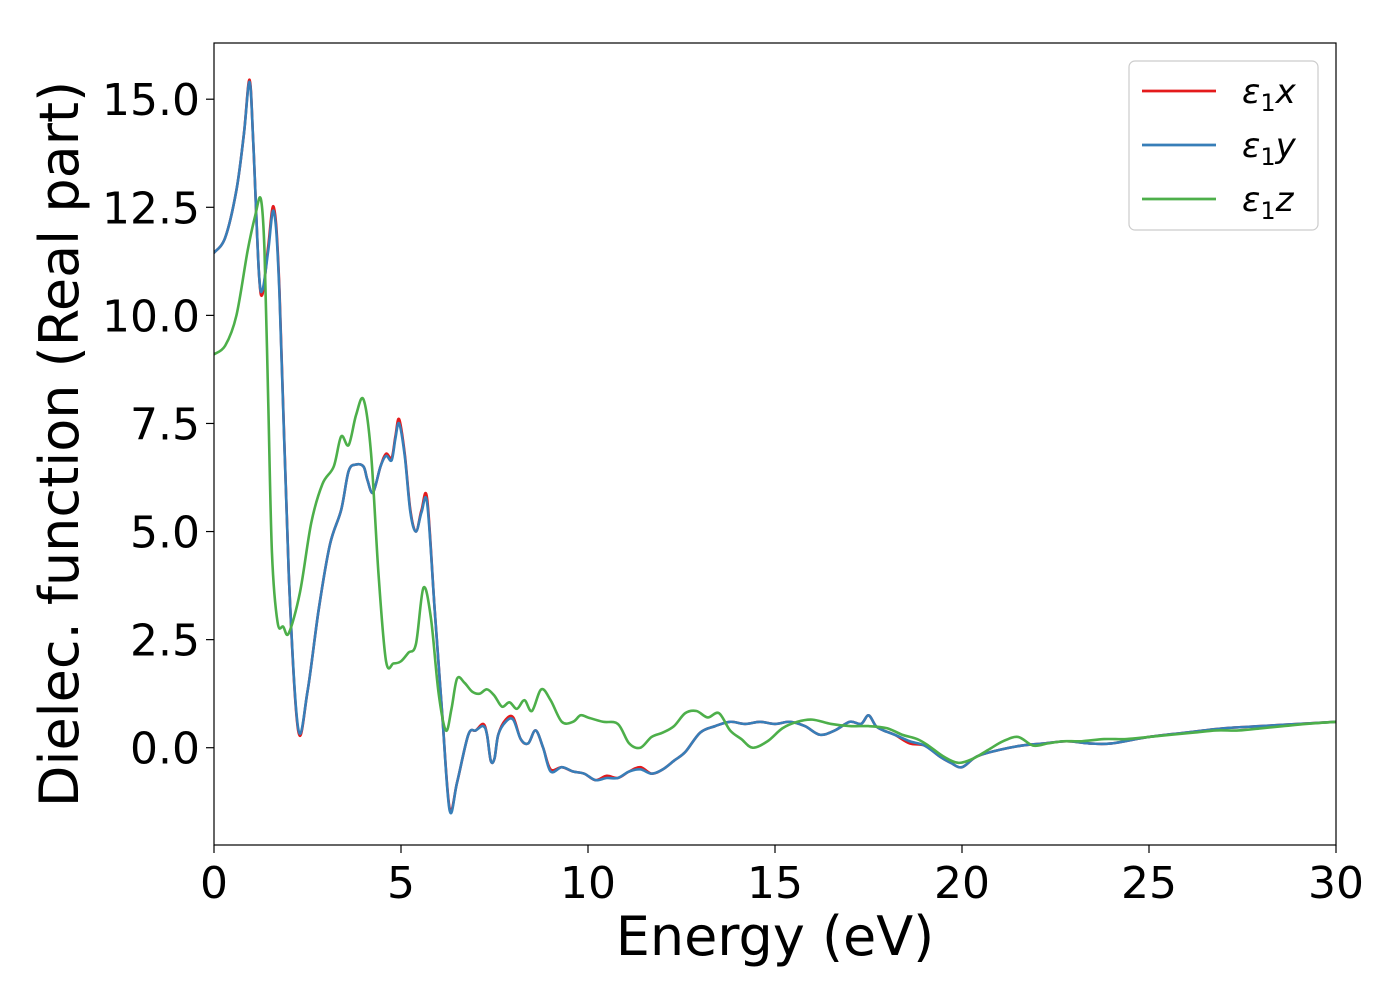 The image size is (1400, 1000). Describe the element at coordinates (165, 424) in the screenshot. I see `y-tick-label: 7.5` at that location.